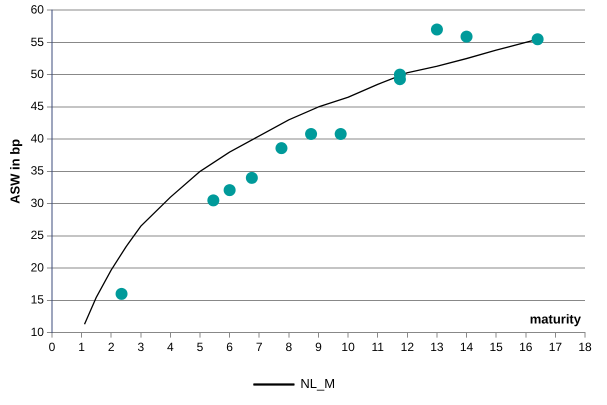 The height and width of the screenshot is (405, 607). Describe the element at coordinates (496, 347) in the screenshot. I see `x-tick-label: 15` at that location.